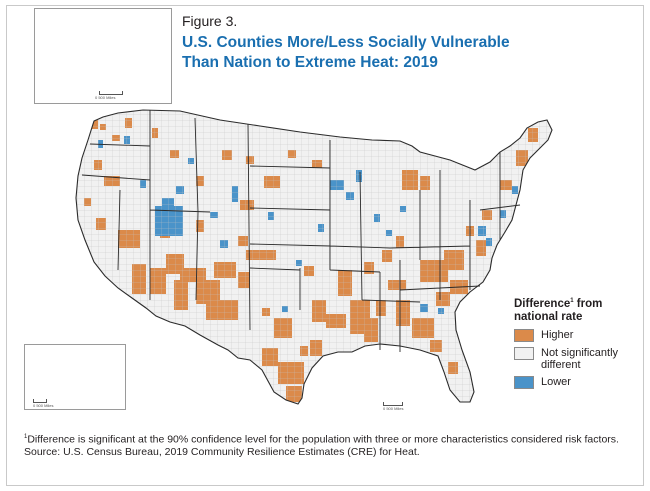 This screenshot has height=491, width=650. I want to click on footnote-marker: 1, so click(26, 437).